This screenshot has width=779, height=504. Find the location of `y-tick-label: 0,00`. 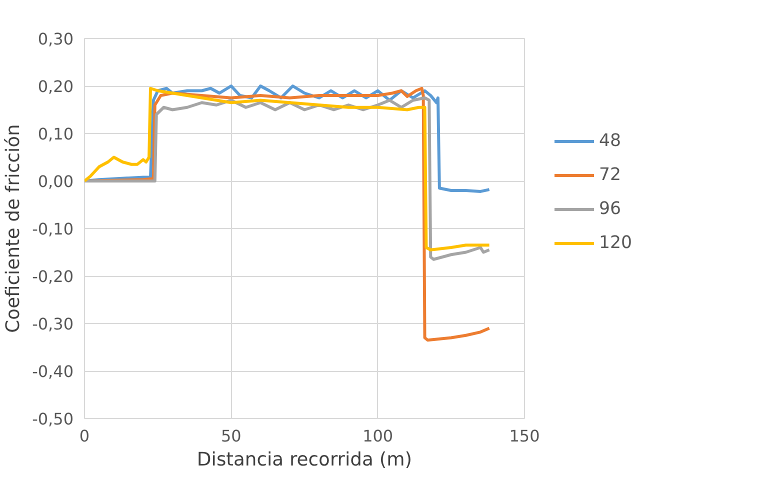

y-tick-label: 0,00 is located at coordinates (56, 181).